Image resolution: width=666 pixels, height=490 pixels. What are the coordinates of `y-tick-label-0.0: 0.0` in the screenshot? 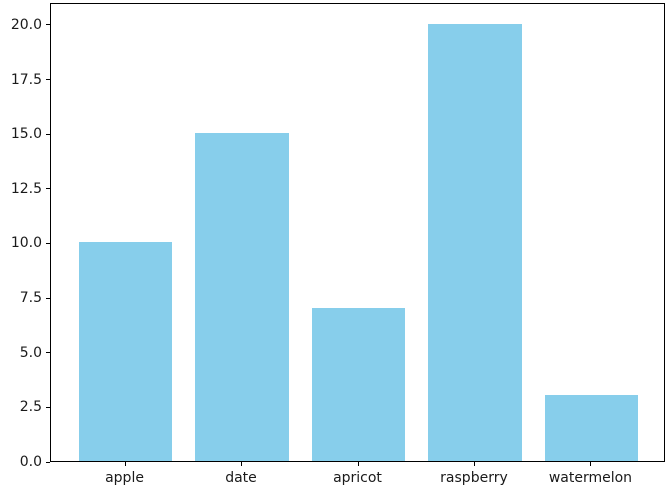 It's located at (30, 462).